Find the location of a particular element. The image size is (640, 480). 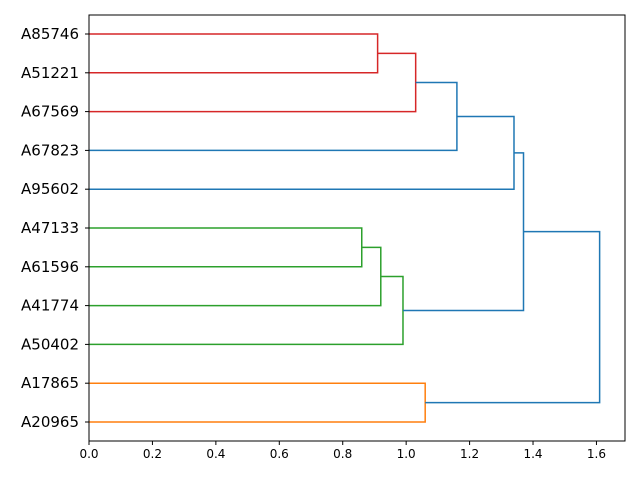

x-tick-label: 1.6 is located at coordinates (596, 454).